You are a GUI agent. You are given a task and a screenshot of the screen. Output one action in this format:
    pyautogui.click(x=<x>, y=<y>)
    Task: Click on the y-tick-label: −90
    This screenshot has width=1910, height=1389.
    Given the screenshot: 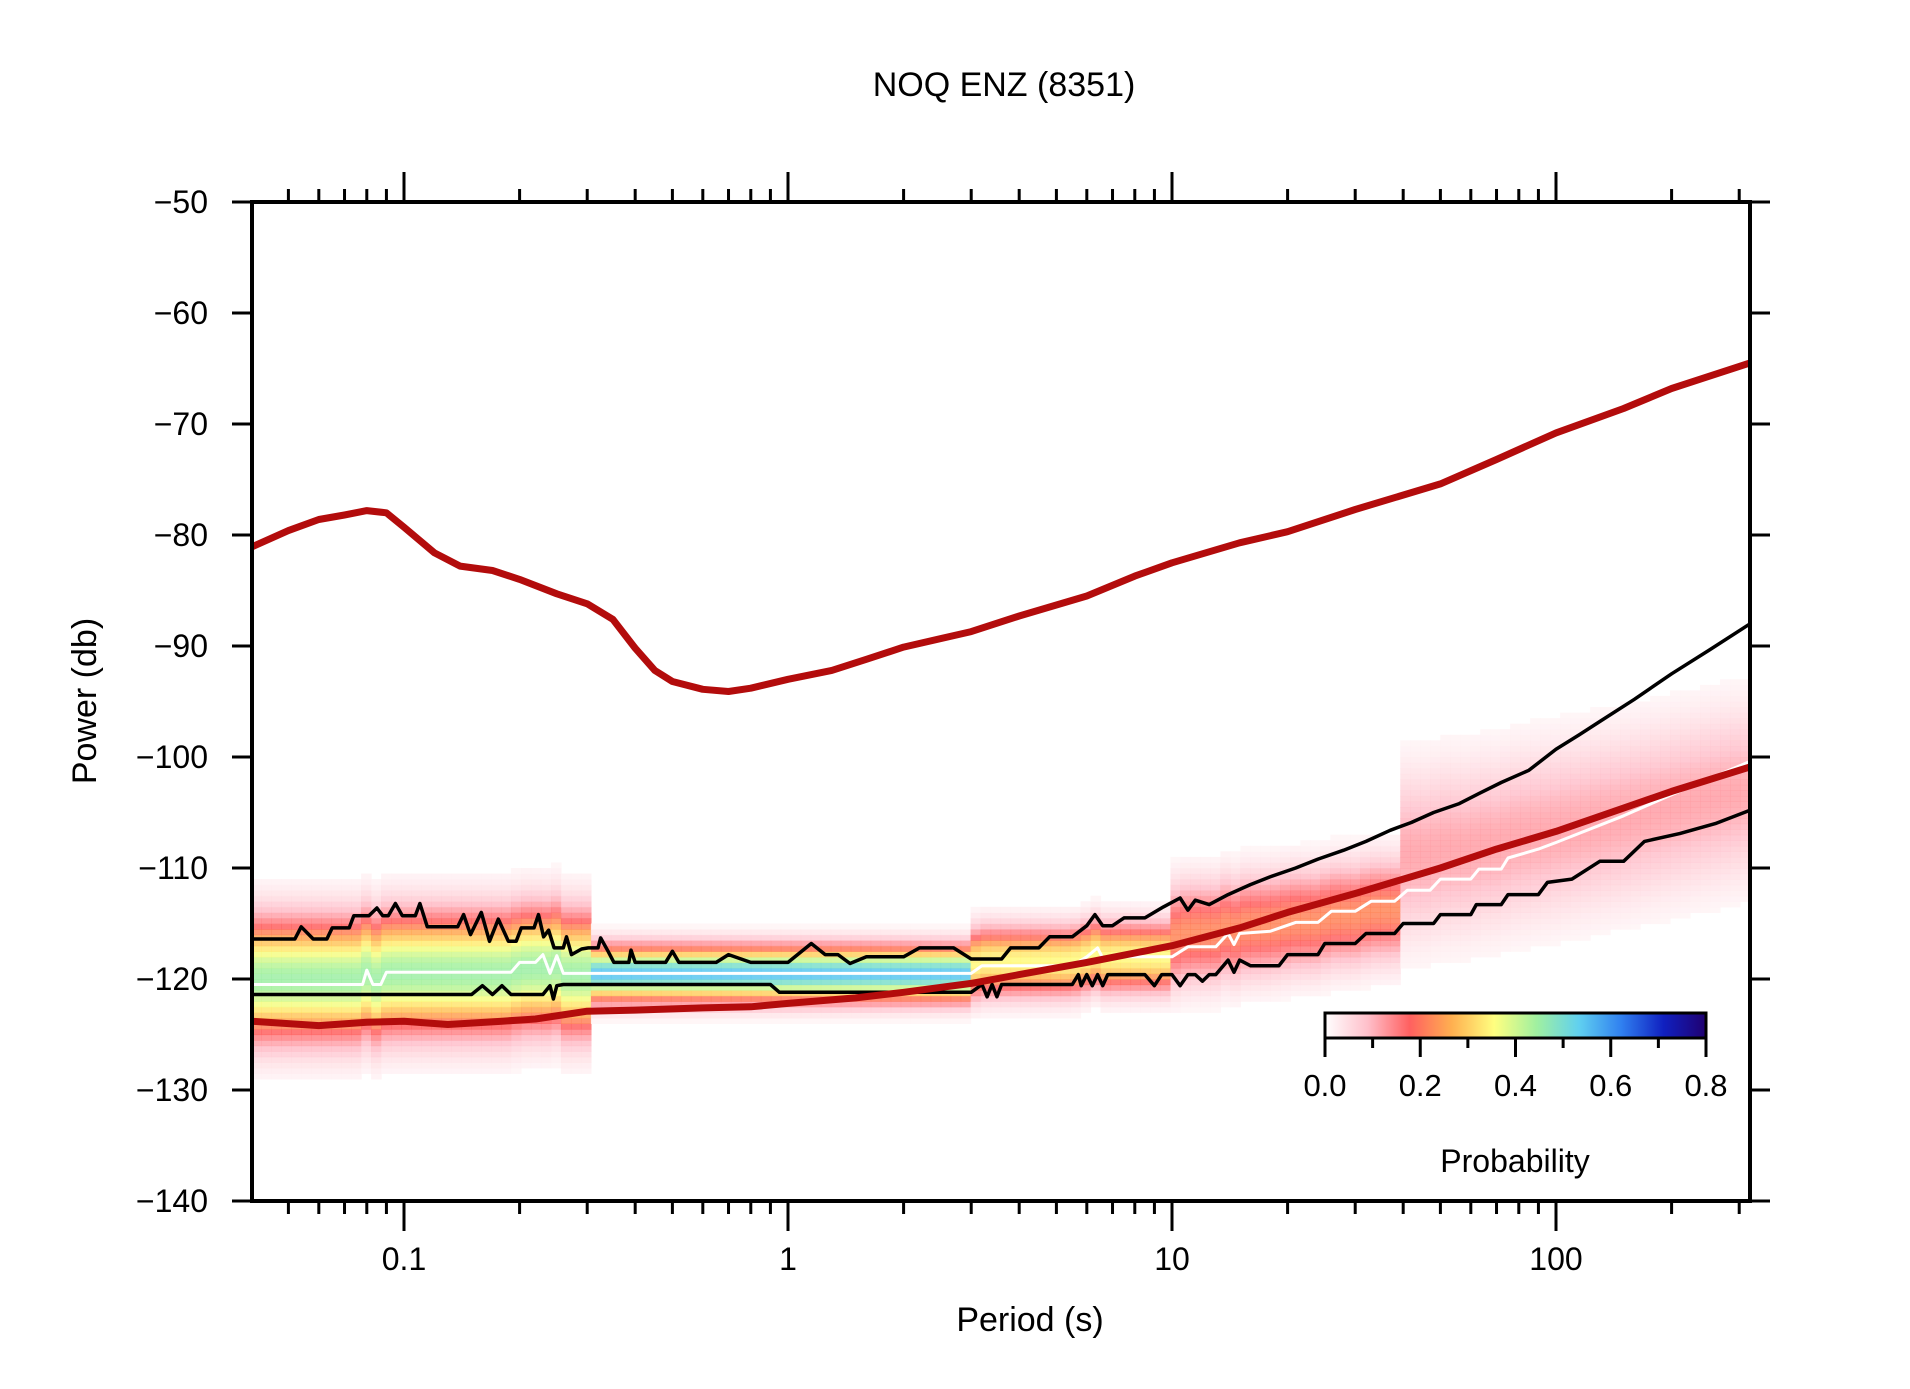 What is the action you would take?
    pyautogui.click(x=181, y=646)
    